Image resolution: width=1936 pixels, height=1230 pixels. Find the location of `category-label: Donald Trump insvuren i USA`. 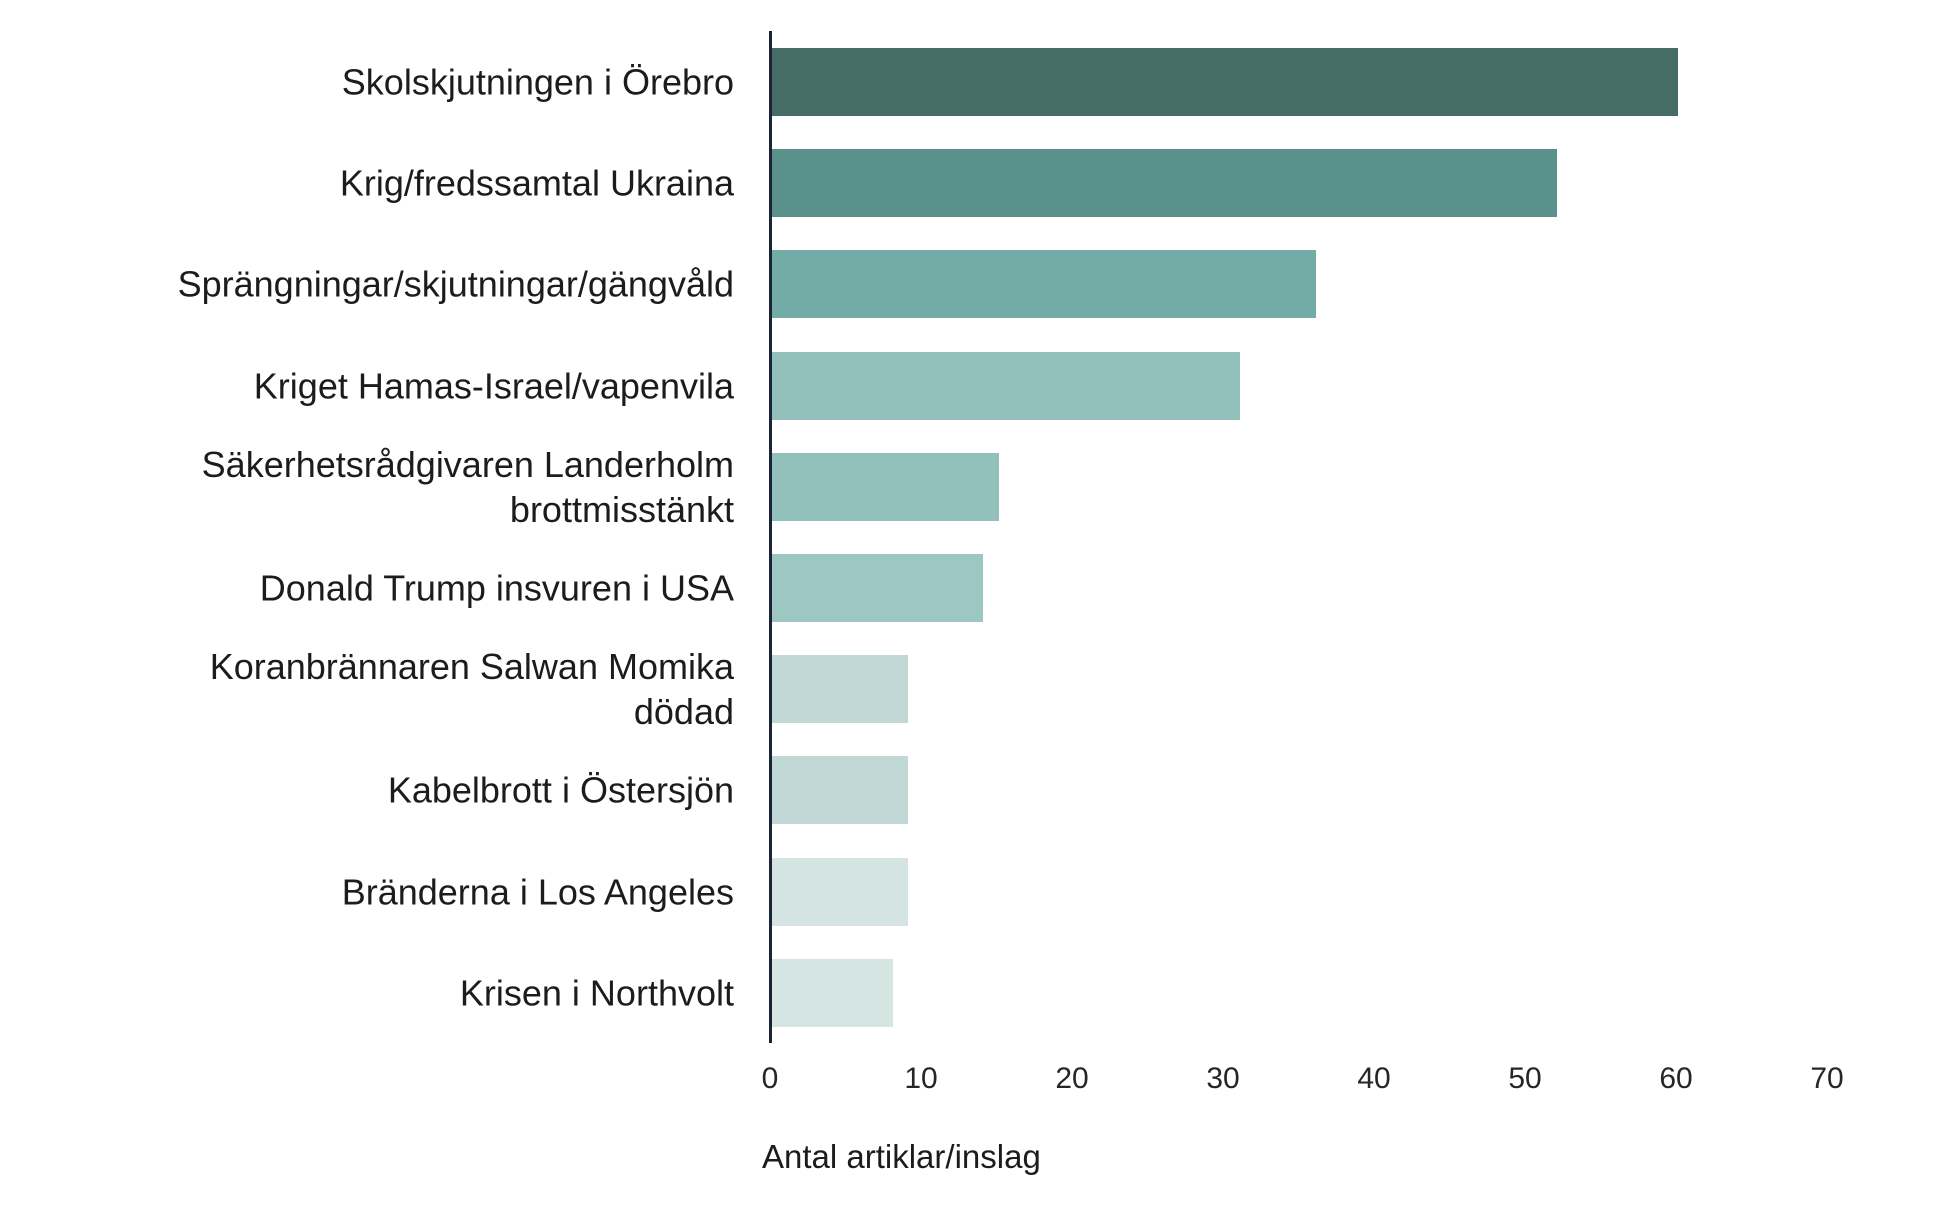

category-label: Donald Trump insvuren i USA is located at coordinates (496, 588).